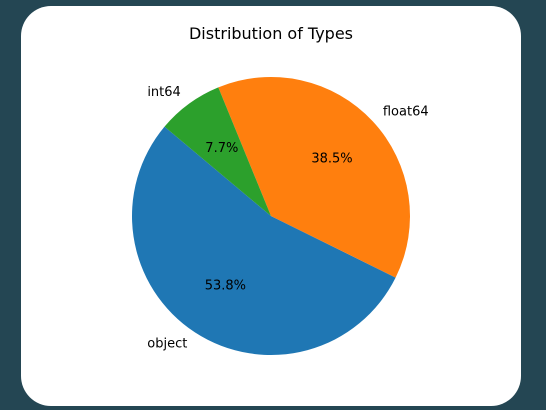 The width and height of the screenshot is (546, 410). I want to click on pct-label-float64: 38.5%, so click(331, 159).